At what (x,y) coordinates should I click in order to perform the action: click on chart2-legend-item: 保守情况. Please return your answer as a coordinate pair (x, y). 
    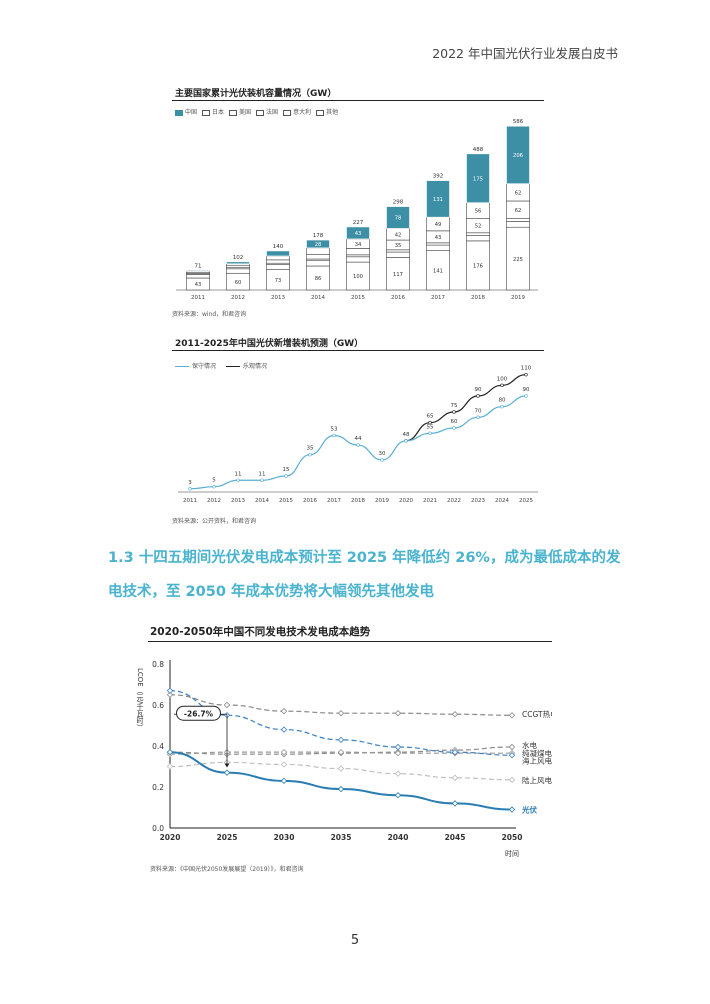
    Looking at the image, I should click on (195, 366).